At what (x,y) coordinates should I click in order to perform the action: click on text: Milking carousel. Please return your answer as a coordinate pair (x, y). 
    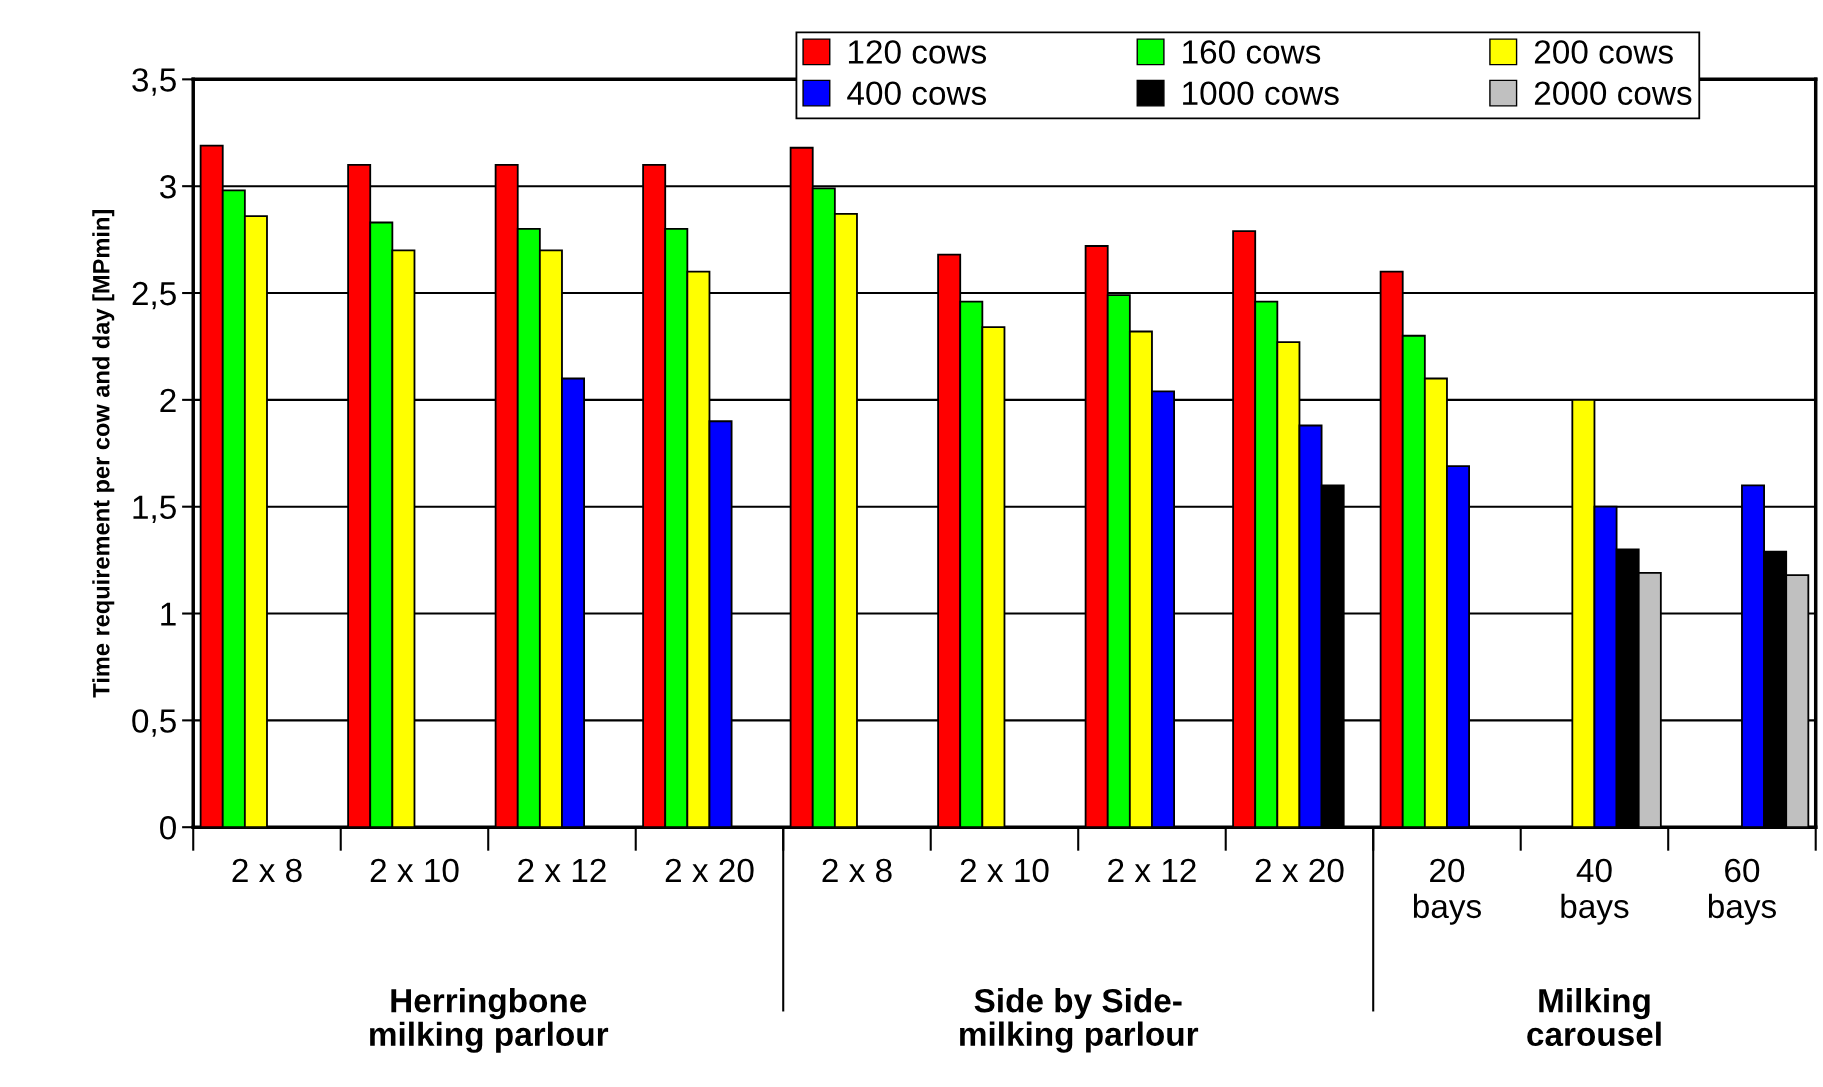
    Looking at the image, I should click on (1594, 1017).